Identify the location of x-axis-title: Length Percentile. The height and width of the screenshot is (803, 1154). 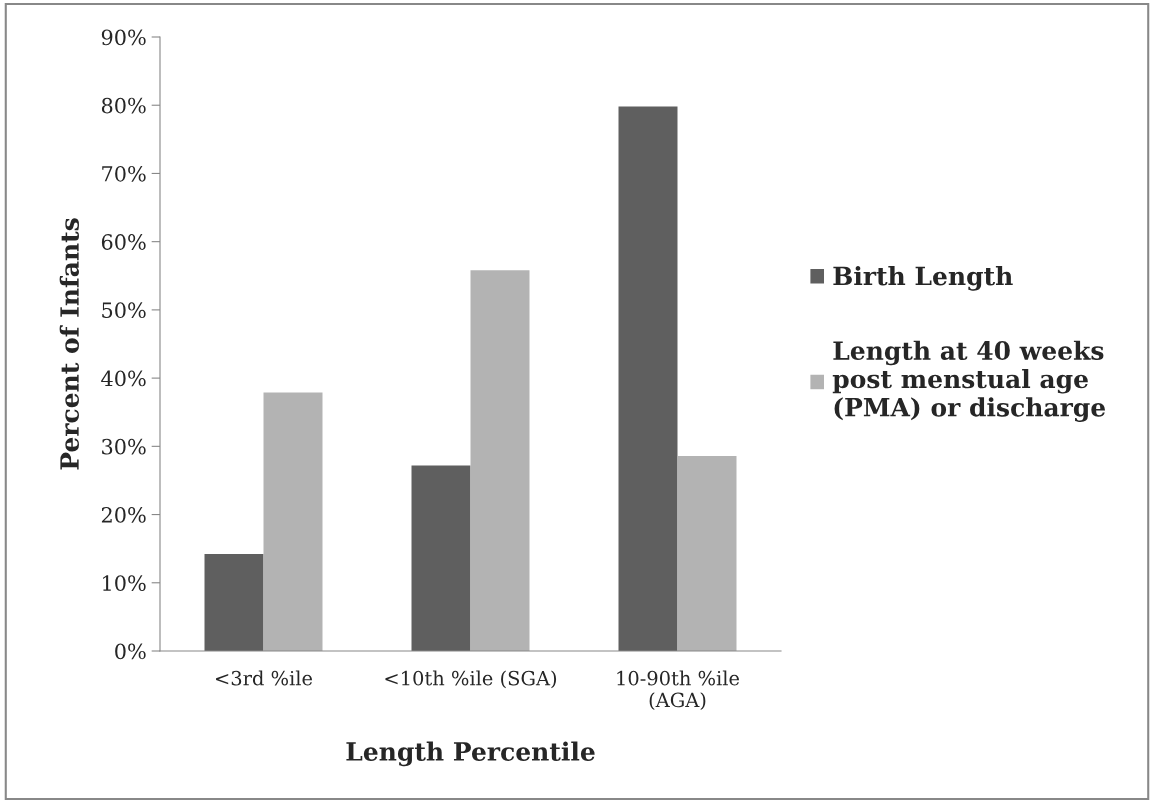
(470, 754).